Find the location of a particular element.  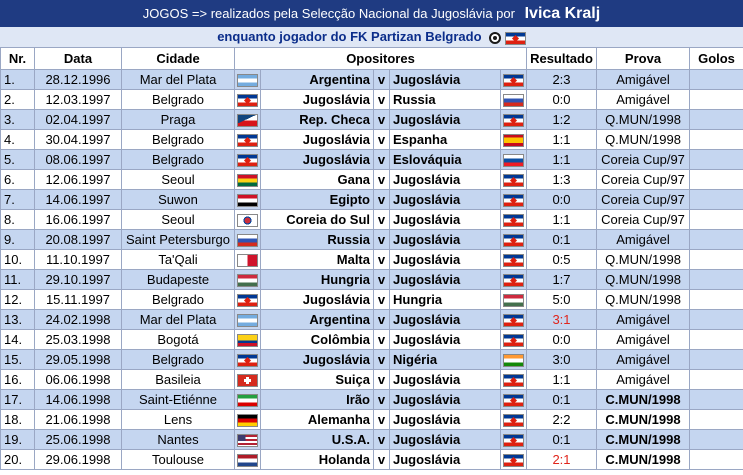

cell-nr: 10. is located at coordinates (17, 259).